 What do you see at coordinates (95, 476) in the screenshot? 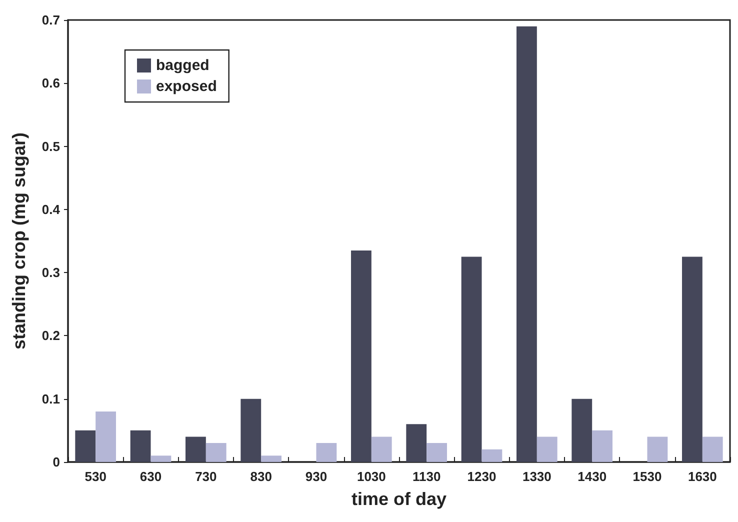
I see `x-tick-label: 530` at bounding box center [95, 476].